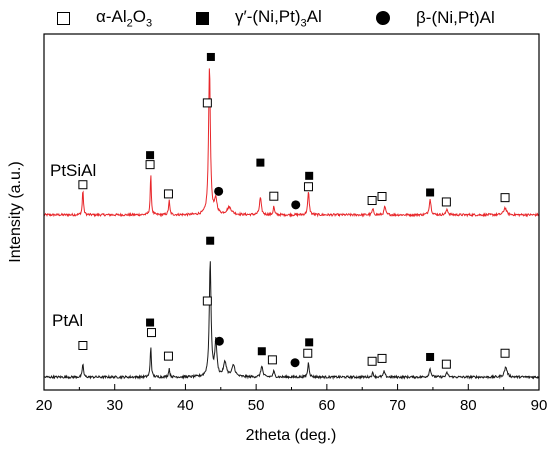 Image resolution: width=550 pixels, height=450 pixels. Describe the element at coordinates (219, 191) in the screenshot. I see `ptsial-marker-6-filled-circle` at that location.